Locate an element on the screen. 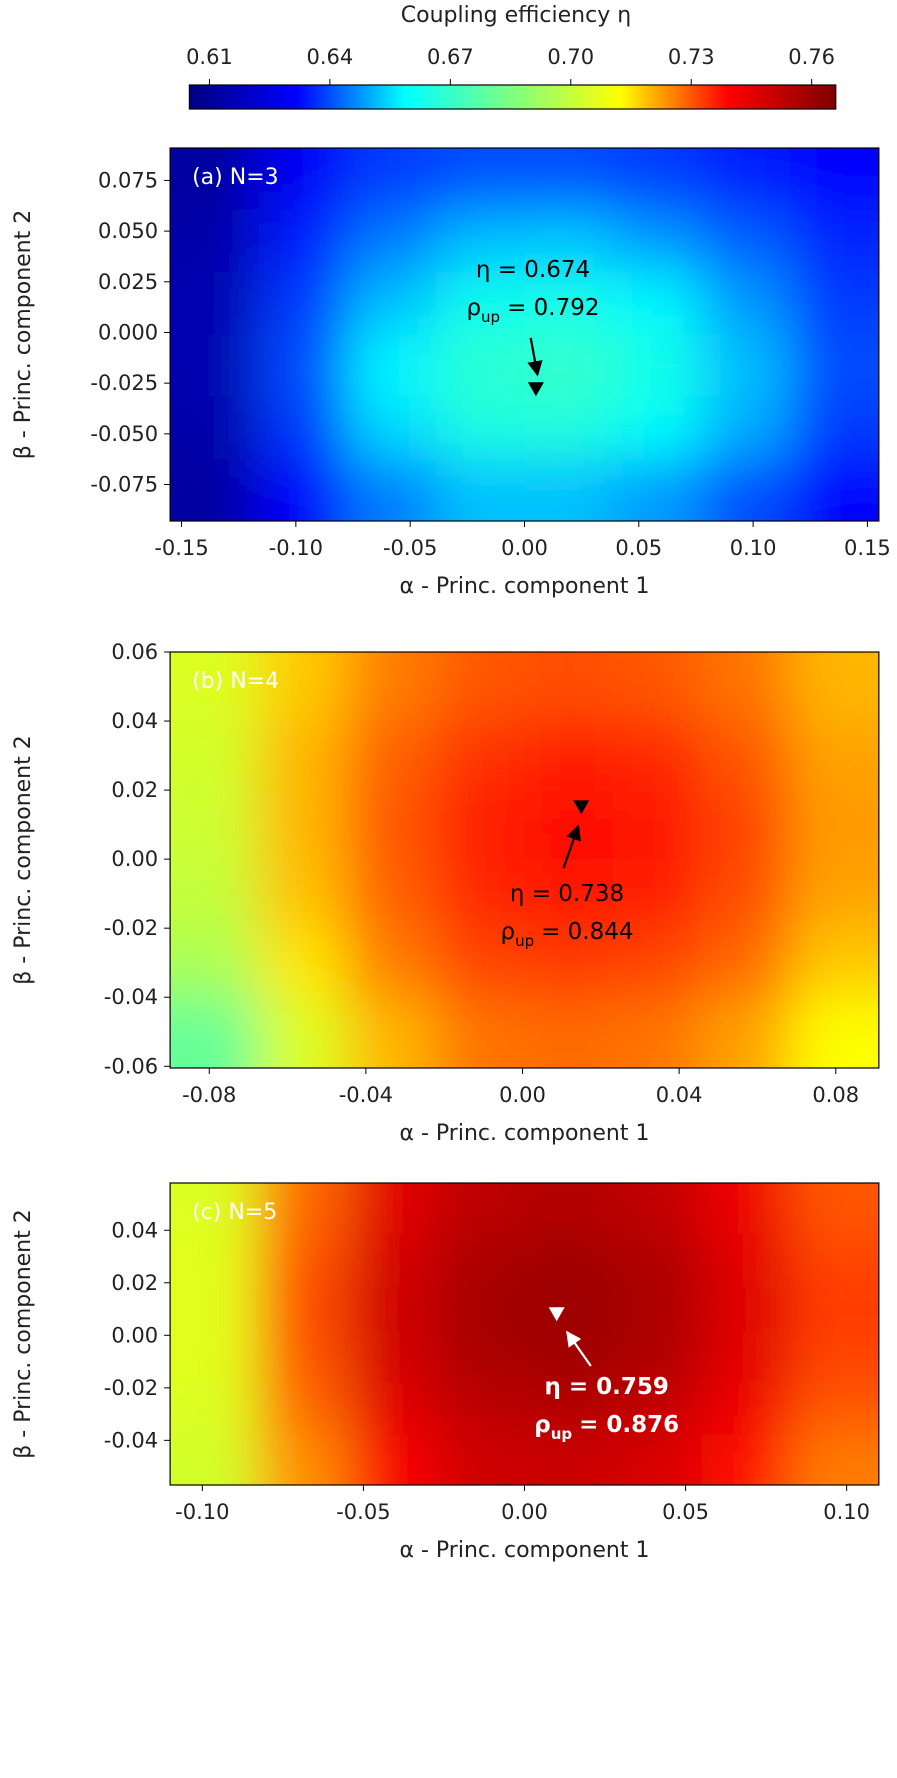  colorbar-tick-label: 0.73 is located at coordinates (691, 57).